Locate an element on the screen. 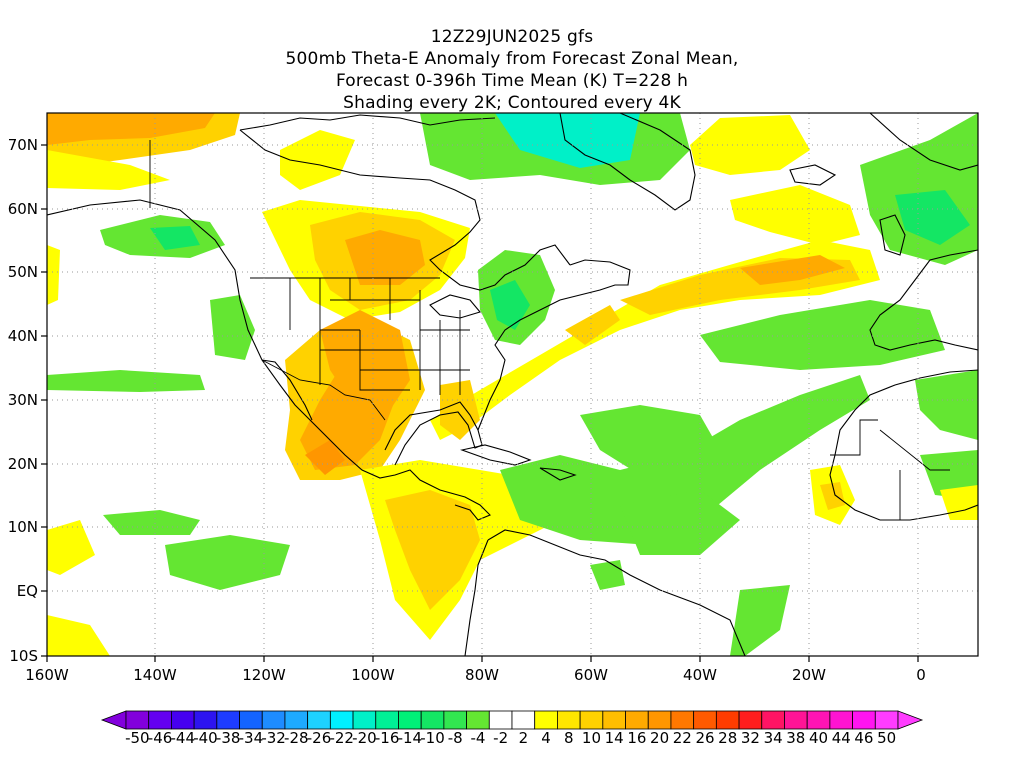 The width and height of the screenshot is (1024, 768). colorbar-label: -32 is located at coordinates (273, 738).